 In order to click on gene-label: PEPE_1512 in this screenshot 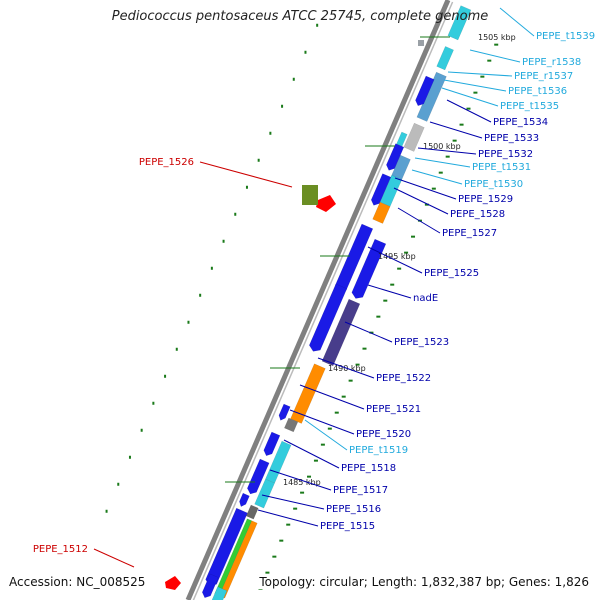, I will do `click(60, 549)`.